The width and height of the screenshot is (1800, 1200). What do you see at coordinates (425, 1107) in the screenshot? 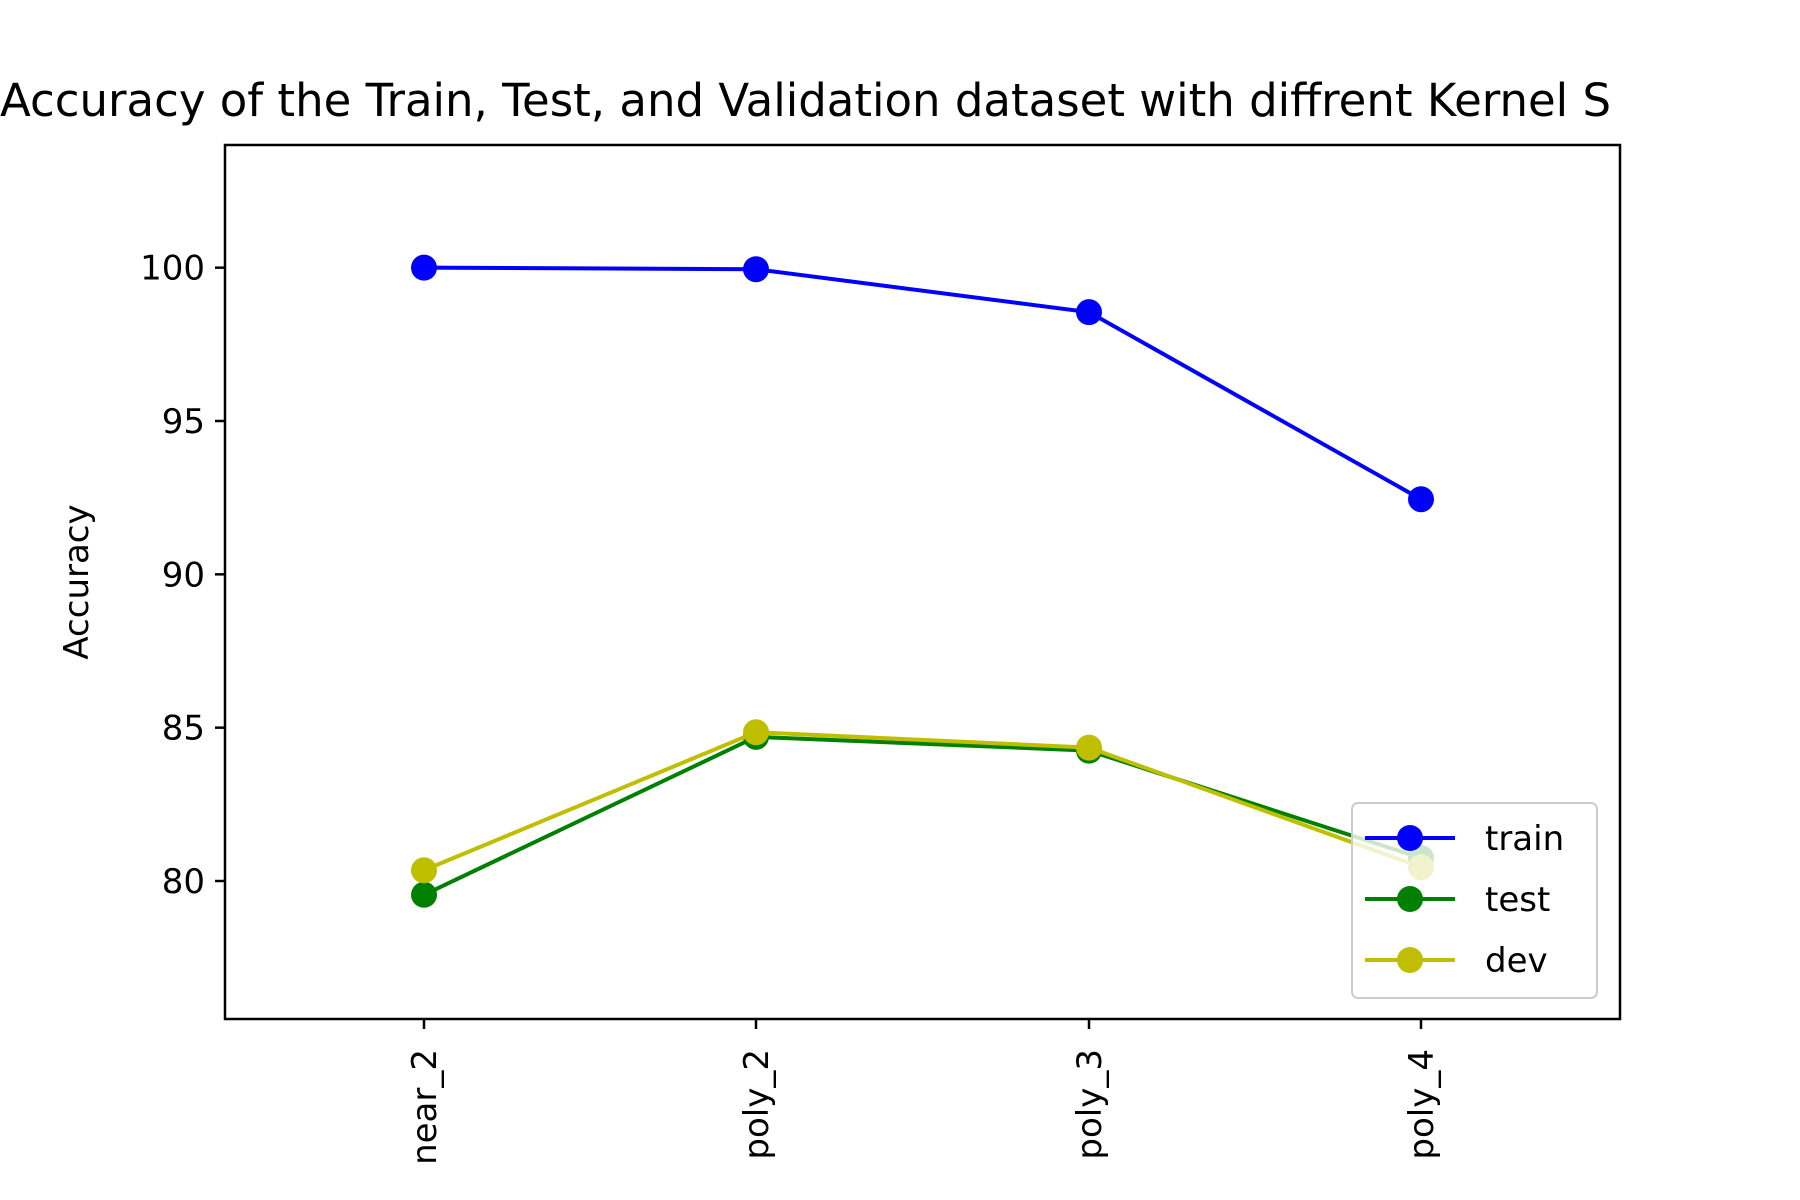
I see `x-tick-label: near_2` at bounding box center [425, 1107].